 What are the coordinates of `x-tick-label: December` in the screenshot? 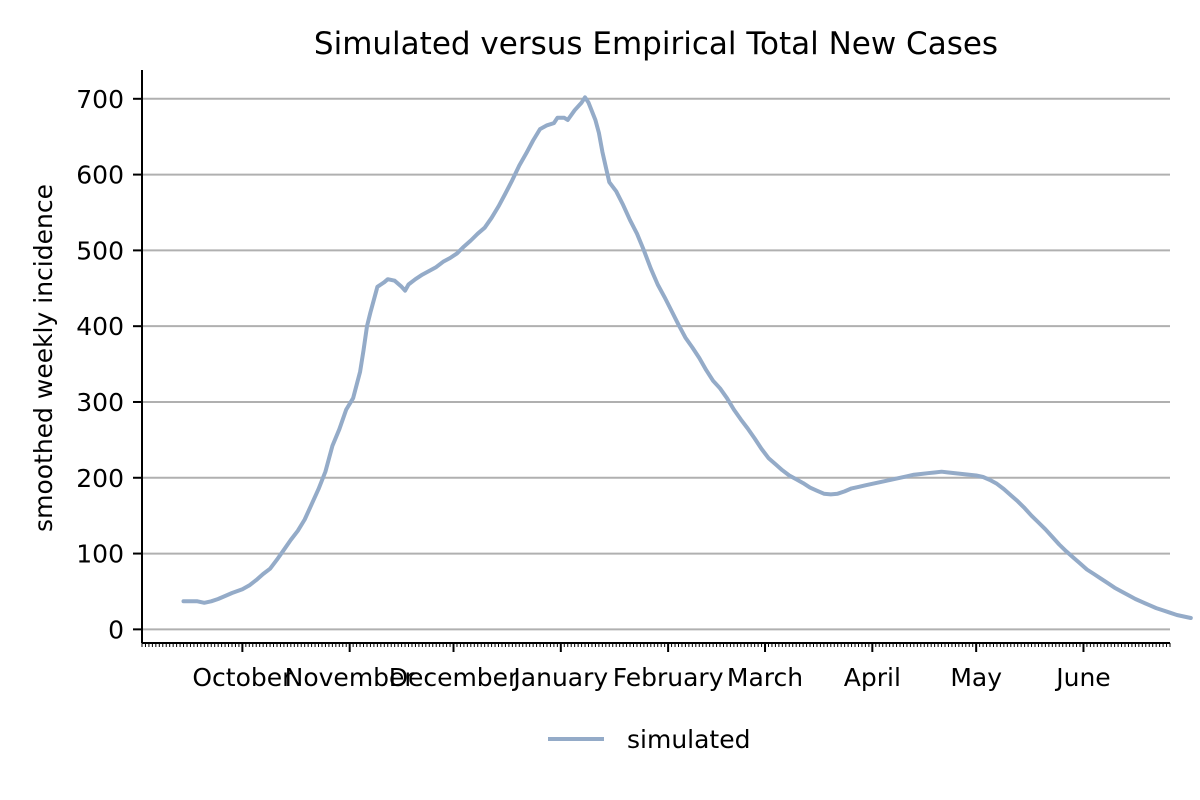 It's located at (454, 677).